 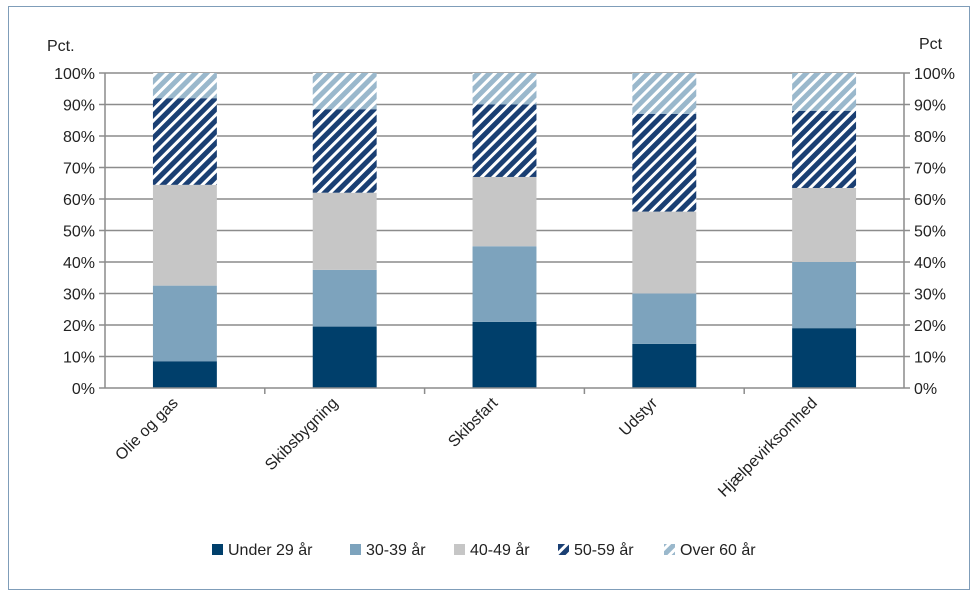 What do you see at coordinates (604, 550) in the screenshot?
I see `legend-label: 50-59 år` at bounding box center [604, 550].